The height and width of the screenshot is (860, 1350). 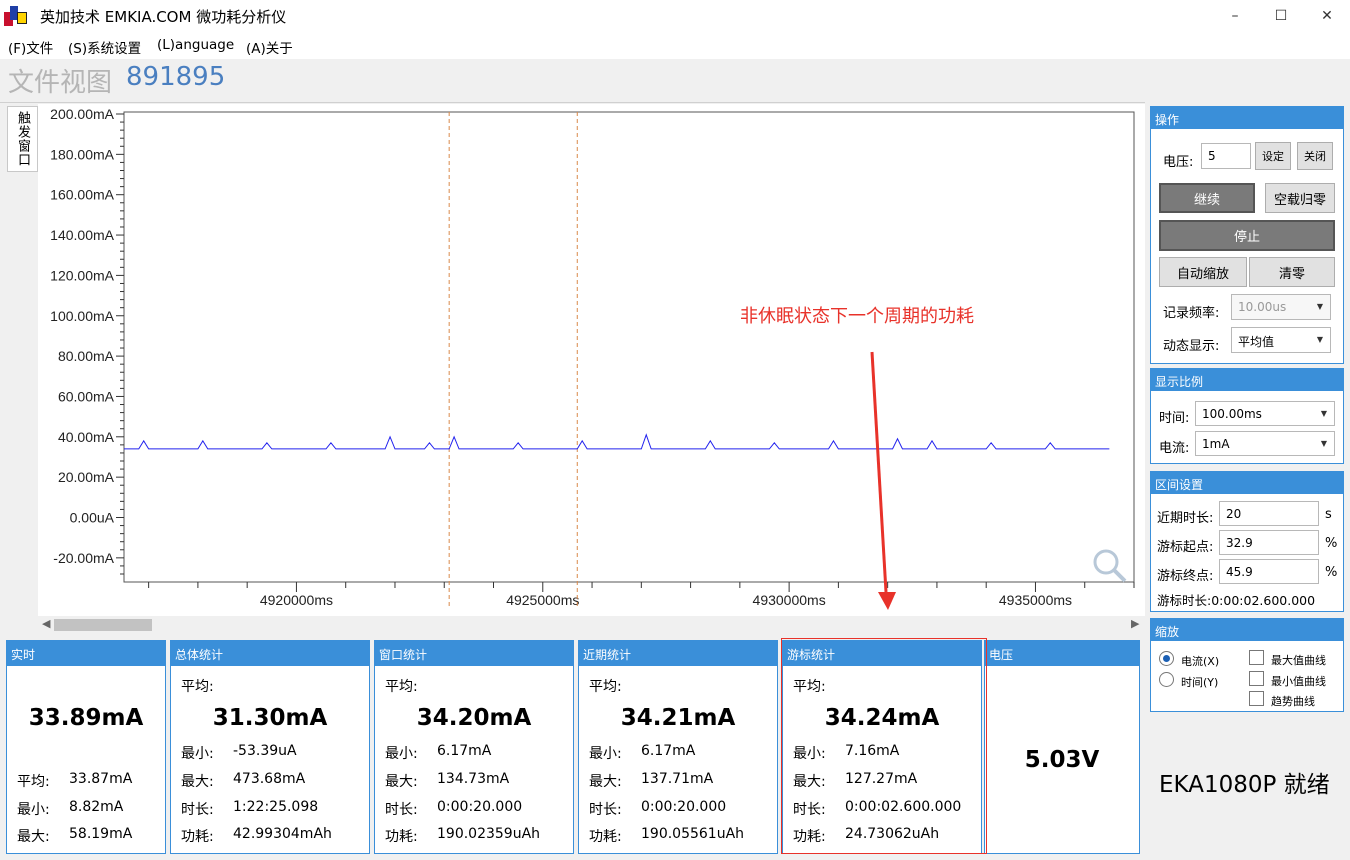 I want to click on window-avg-value: 34.20mA, so click(x=474, y=718).